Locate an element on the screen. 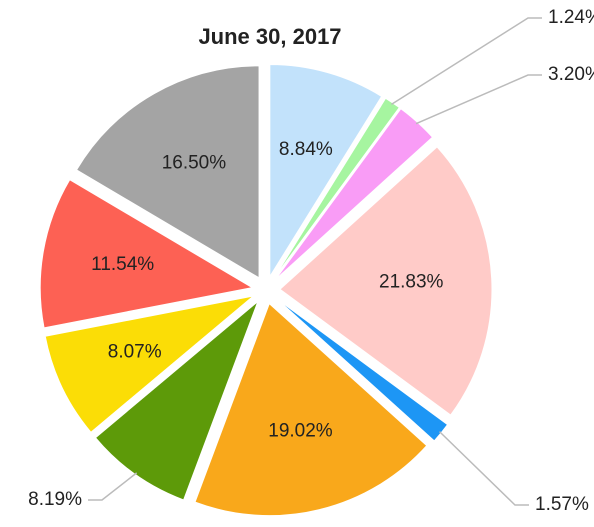 The height and width of the screenshot is (527, 594). data-label: 16.50% is located at coordinates (194, 163).